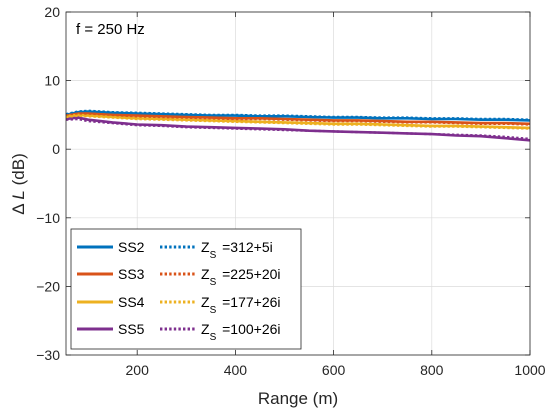 The image size is (550, 412). Describe the element at coordinates (138, 370) in the screenshot. I see `x-tick-label: 200` at that location.